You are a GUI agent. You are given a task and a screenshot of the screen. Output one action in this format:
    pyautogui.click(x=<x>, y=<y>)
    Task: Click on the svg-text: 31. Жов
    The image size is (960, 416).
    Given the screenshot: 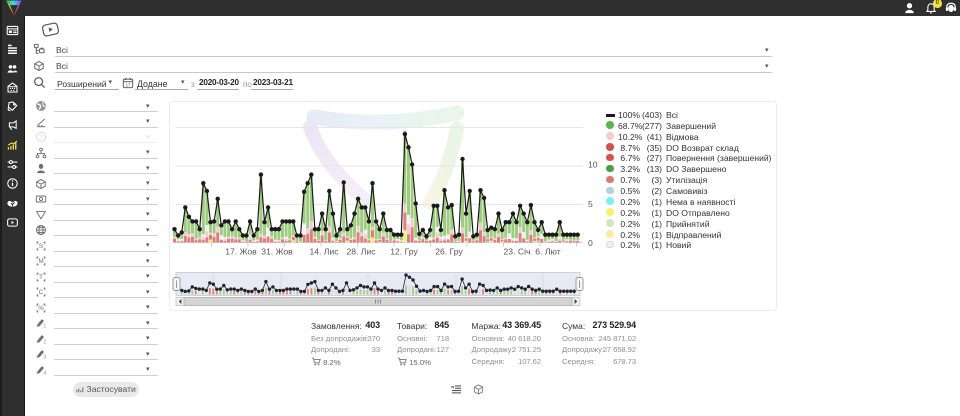 What is the action you would take?
    pyautogui.click(x=277, y=252)
    